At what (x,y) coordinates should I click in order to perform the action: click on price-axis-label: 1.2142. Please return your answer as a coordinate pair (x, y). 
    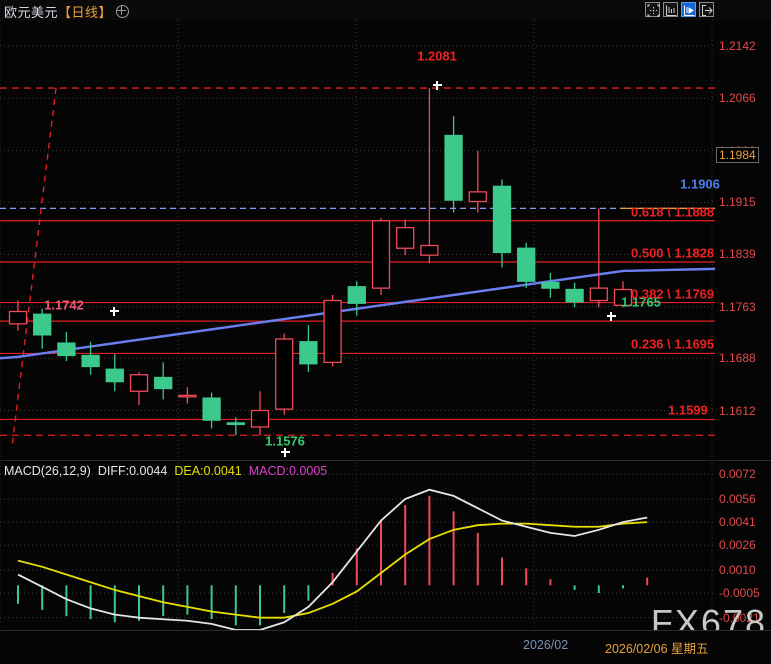
    Looking at the image, I should click on (737, 46).